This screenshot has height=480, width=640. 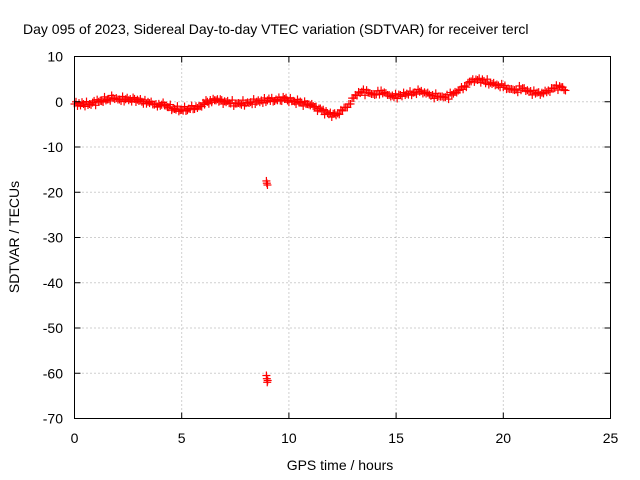 I want to click on y-tick-labels: -70 -60 -50 -40 -30 -20 -10 0 10, so click(x=53, y=238).